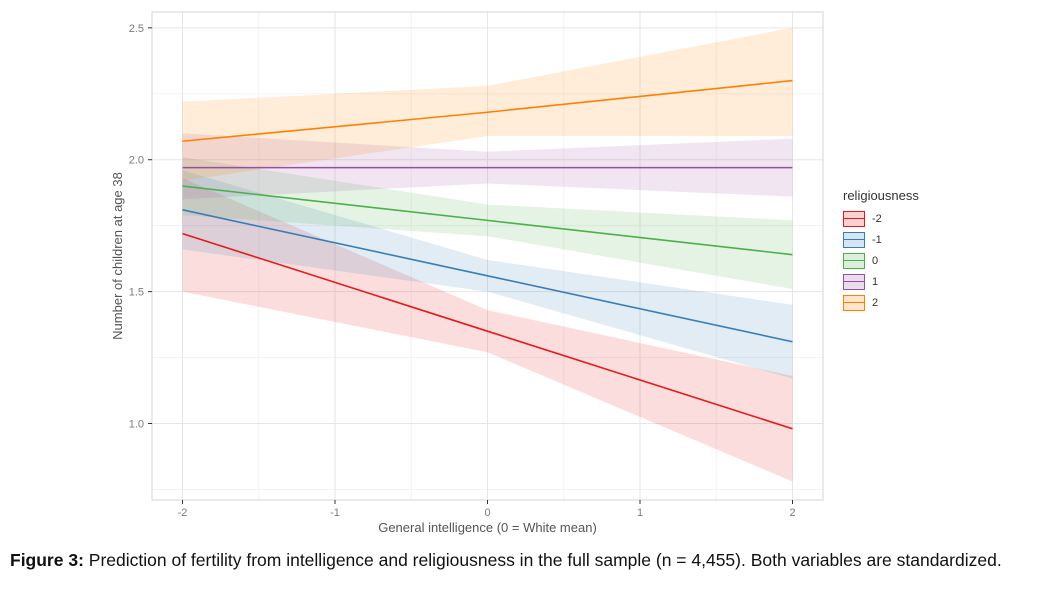 This screenshot has width=1057, height=615. Describe the element at coordinates (335, 513) in the screenshot. I see `x-axis-tick-label: -1` at that location.